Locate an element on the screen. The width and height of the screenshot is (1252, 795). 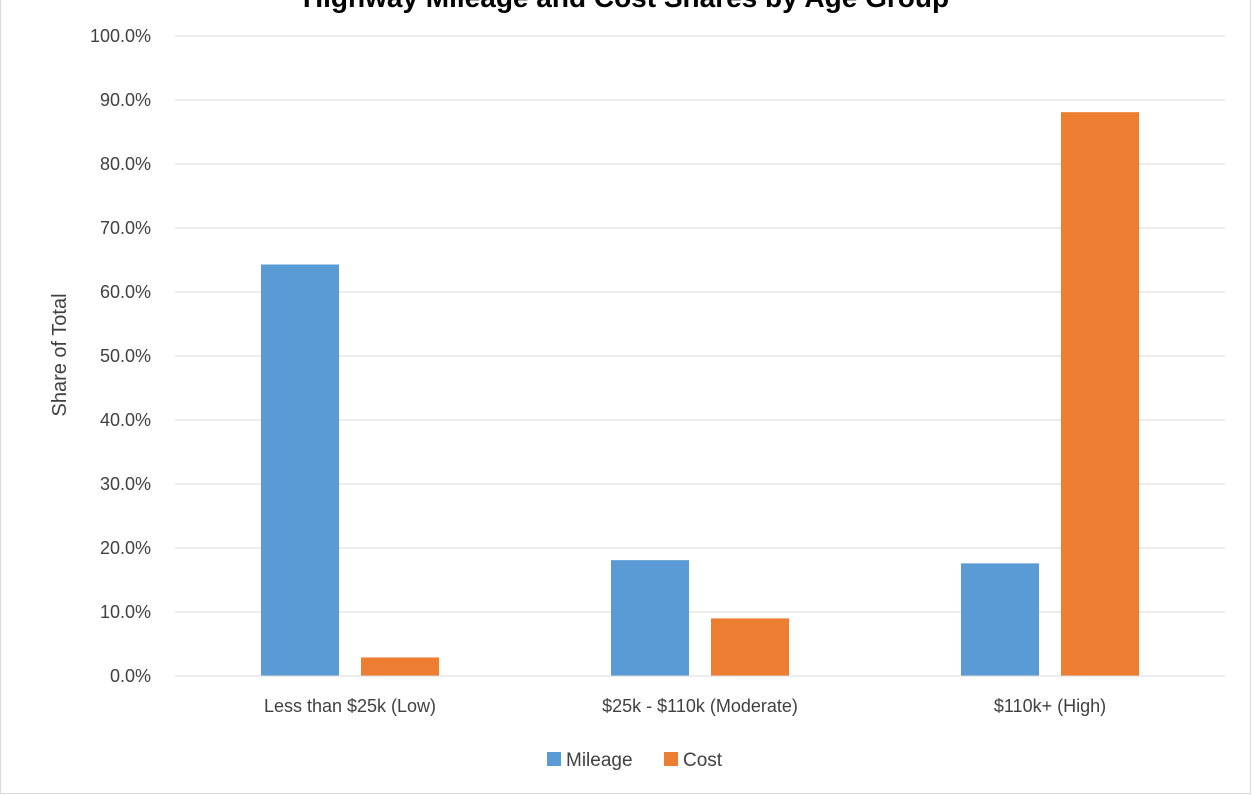
x-tick-label: Less than $25k (Low) is located at coordinates (350, 706).